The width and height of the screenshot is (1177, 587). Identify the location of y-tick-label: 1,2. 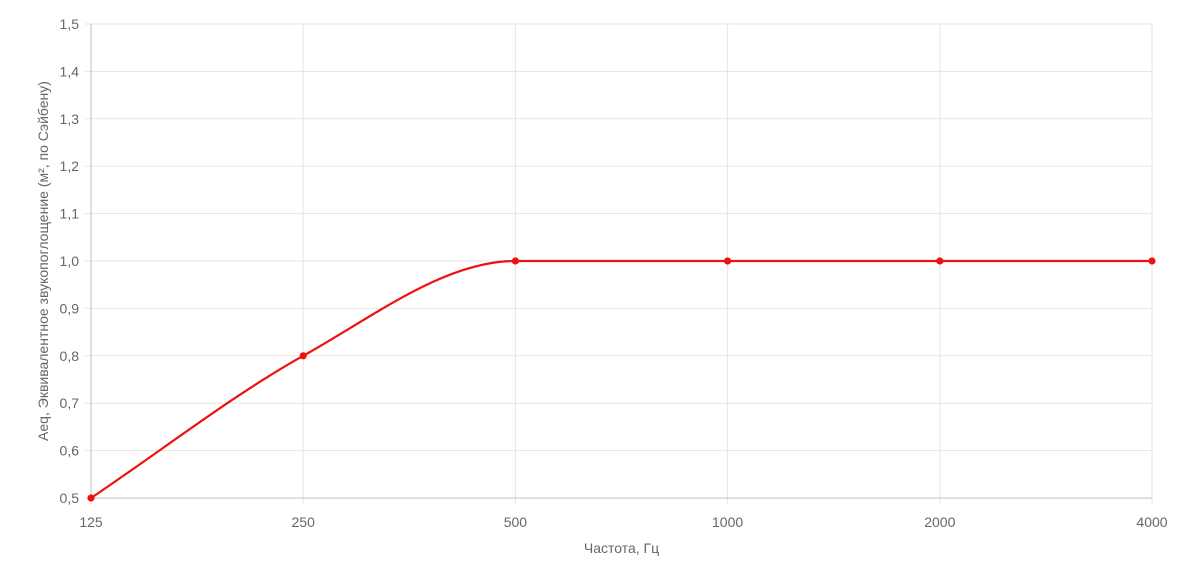
(70, 166).